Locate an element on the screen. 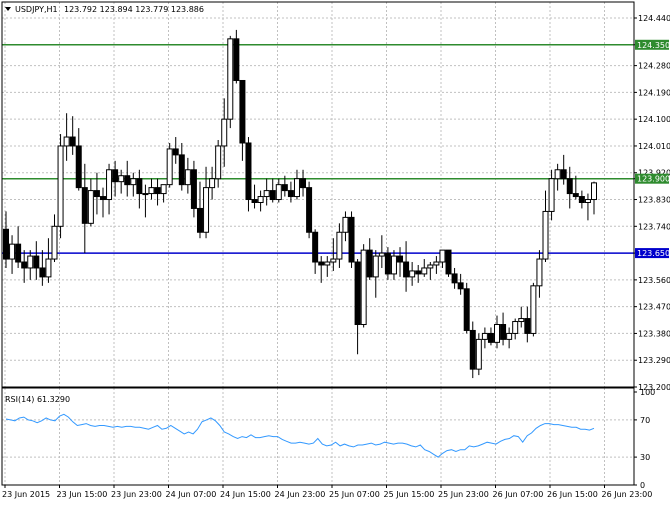 The width and height of the screenshot is (670, 506). price-tick-label: 123.290 is located at coordinates (654, 360).